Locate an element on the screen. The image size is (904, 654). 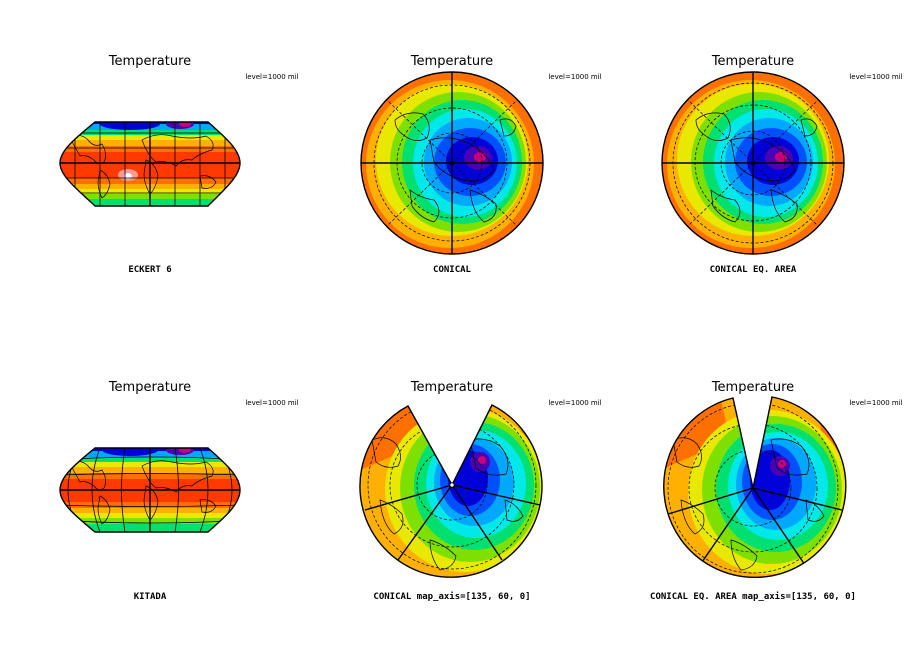
temperature-map-conical-eq-area-map-axis is located at coordinates (754, 487).